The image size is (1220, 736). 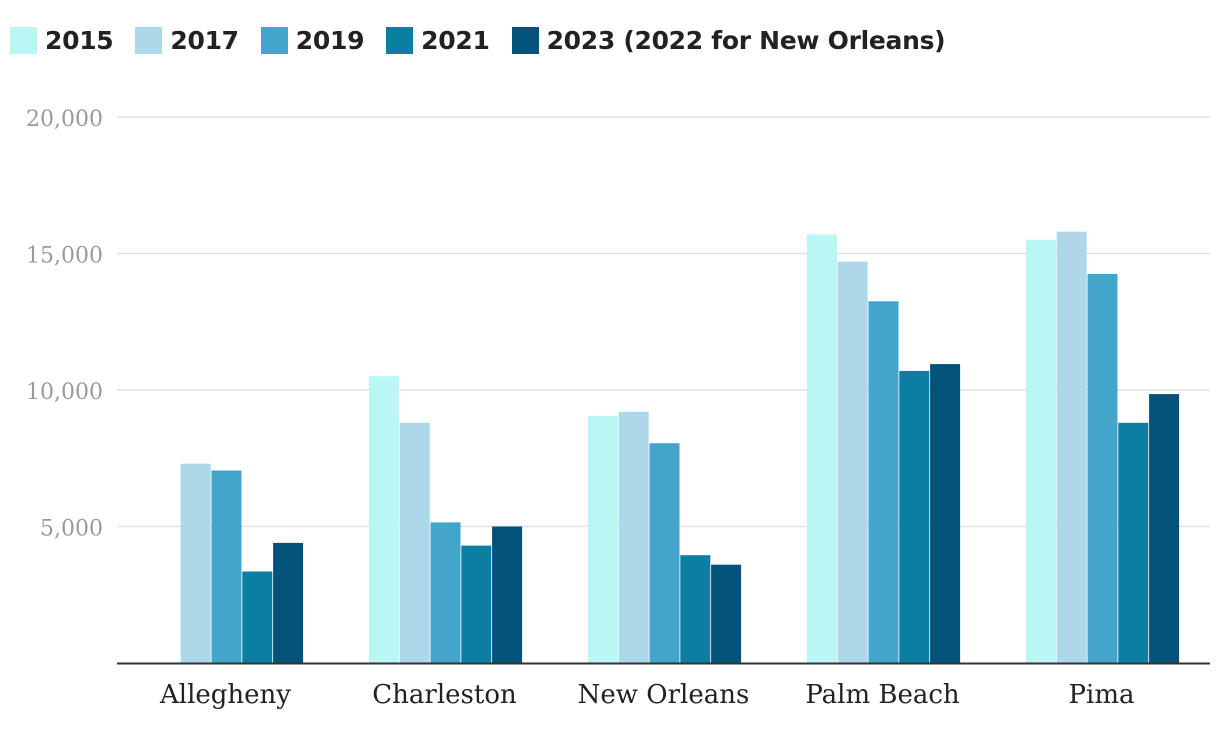 I want to click on x-tick-label-charleston: Charleston, so click(x=444, y=695).